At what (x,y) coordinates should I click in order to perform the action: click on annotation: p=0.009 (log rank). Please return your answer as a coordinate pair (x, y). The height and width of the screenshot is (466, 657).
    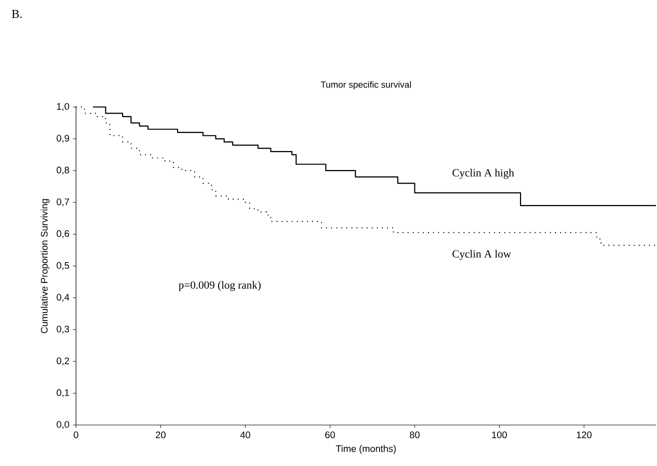
    Looking at the image, I should click on (219, 286).